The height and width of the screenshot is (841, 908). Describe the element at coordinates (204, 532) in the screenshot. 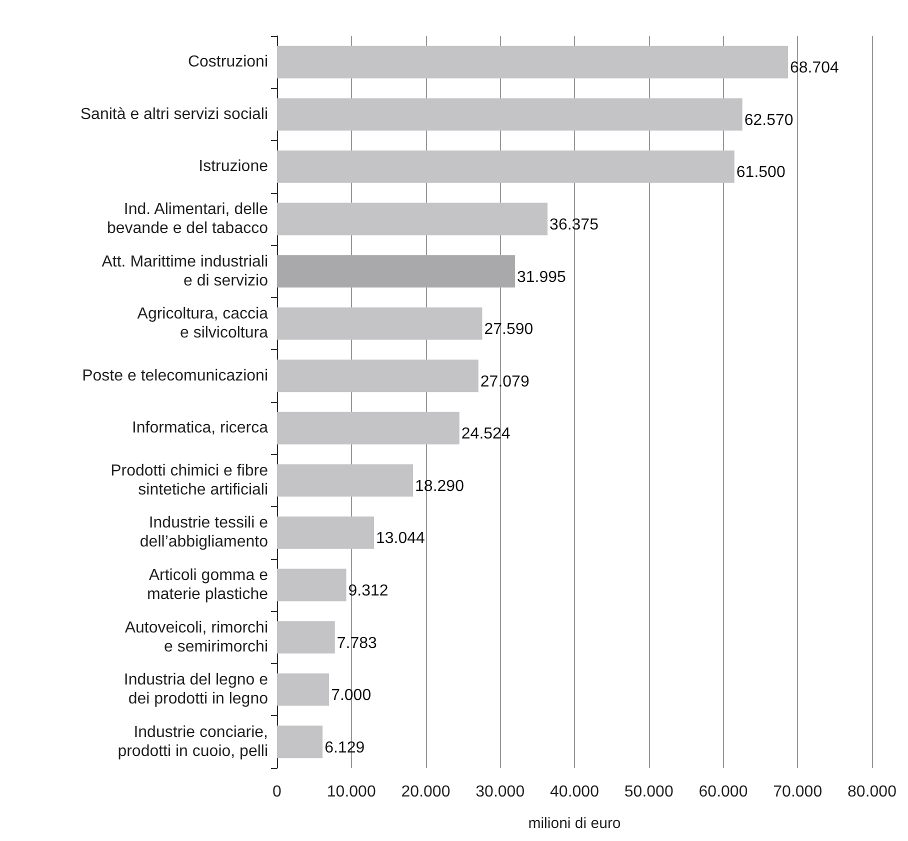

I see `y-tick-label: Industrie tessili e dell’abbigliamento` at that location.